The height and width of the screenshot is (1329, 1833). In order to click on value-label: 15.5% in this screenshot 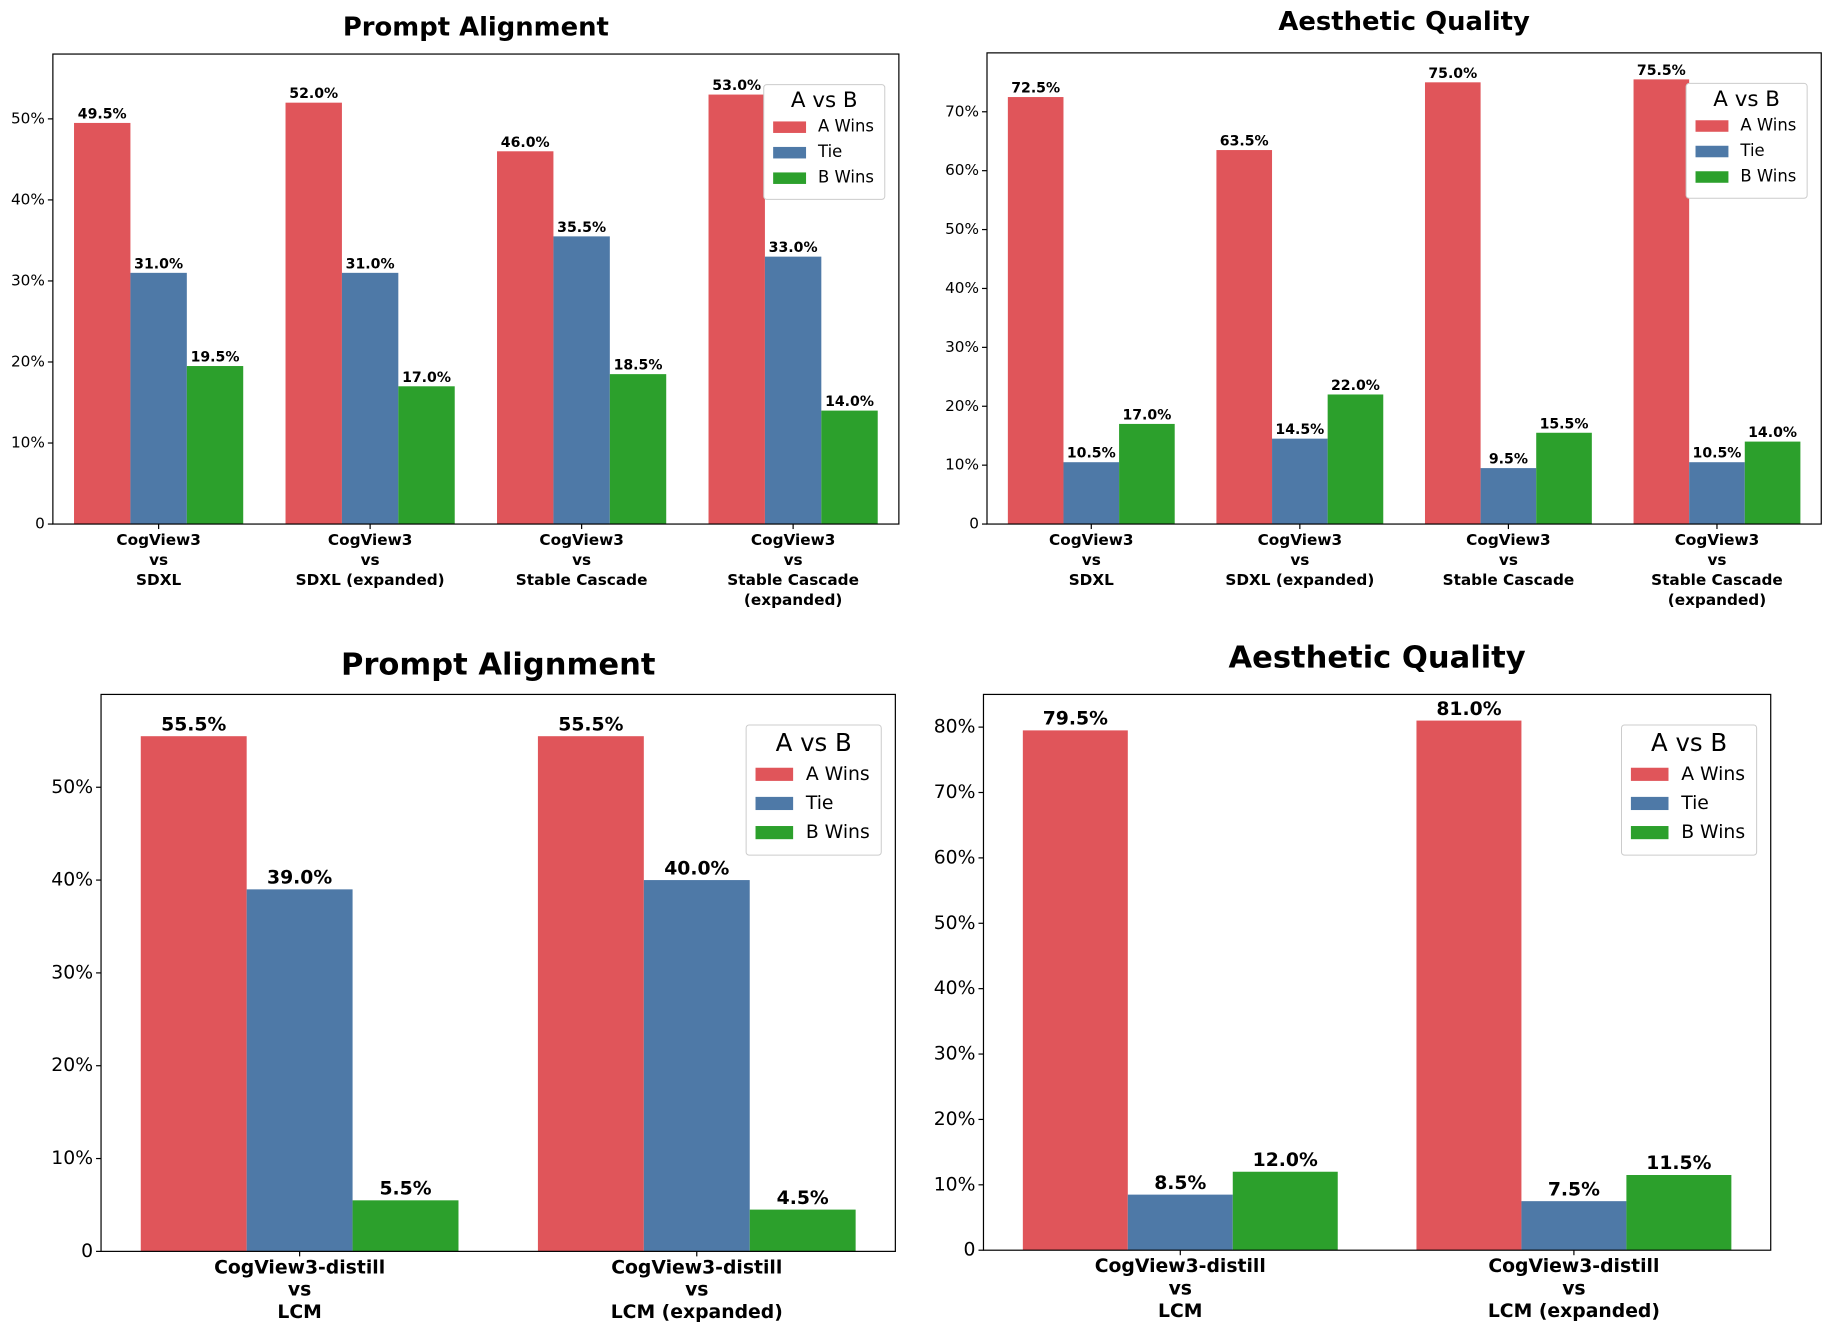, I will do `click(1564, 424)`.